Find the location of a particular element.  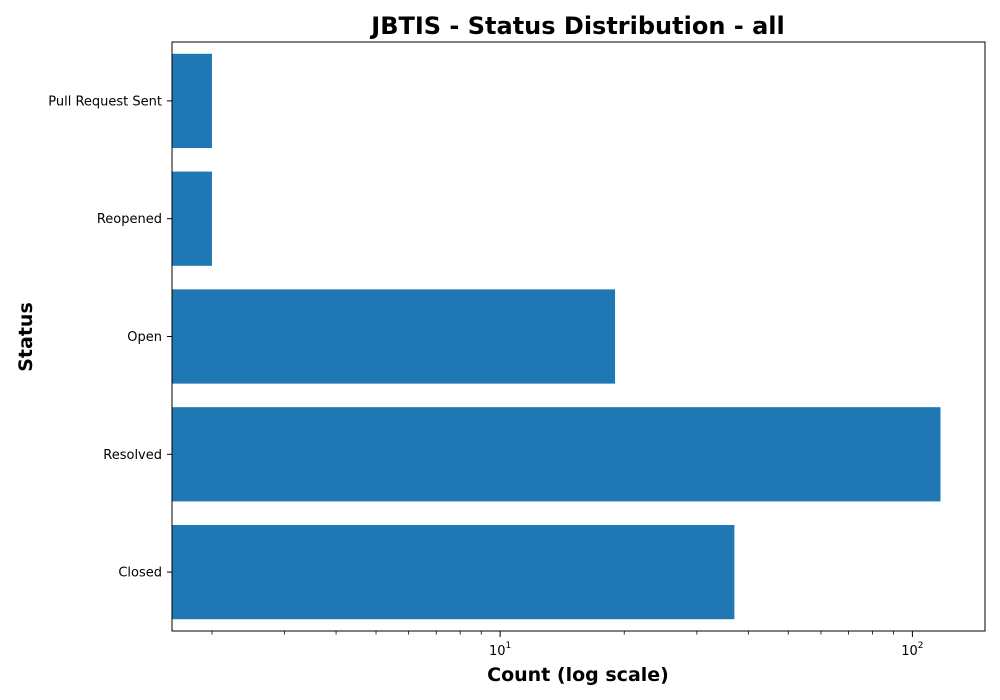

x-tick-label: 10² is located at coordinates (912, 650).